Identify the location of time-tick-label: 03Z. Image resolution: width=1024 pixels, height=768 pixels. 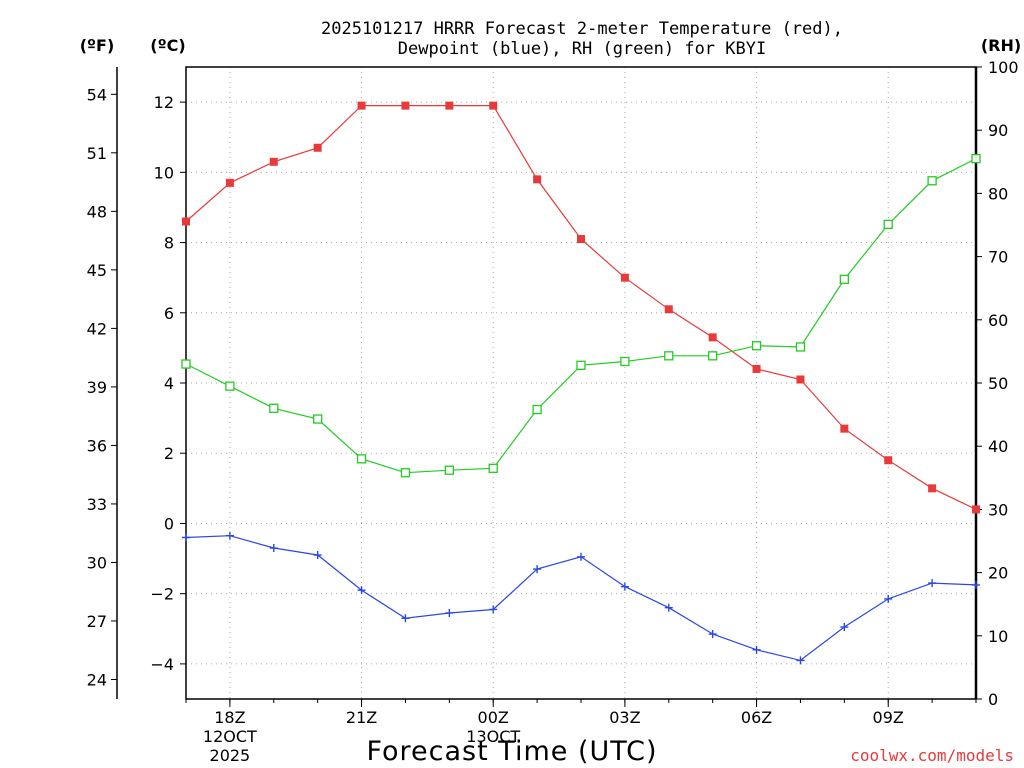
(624, 717).